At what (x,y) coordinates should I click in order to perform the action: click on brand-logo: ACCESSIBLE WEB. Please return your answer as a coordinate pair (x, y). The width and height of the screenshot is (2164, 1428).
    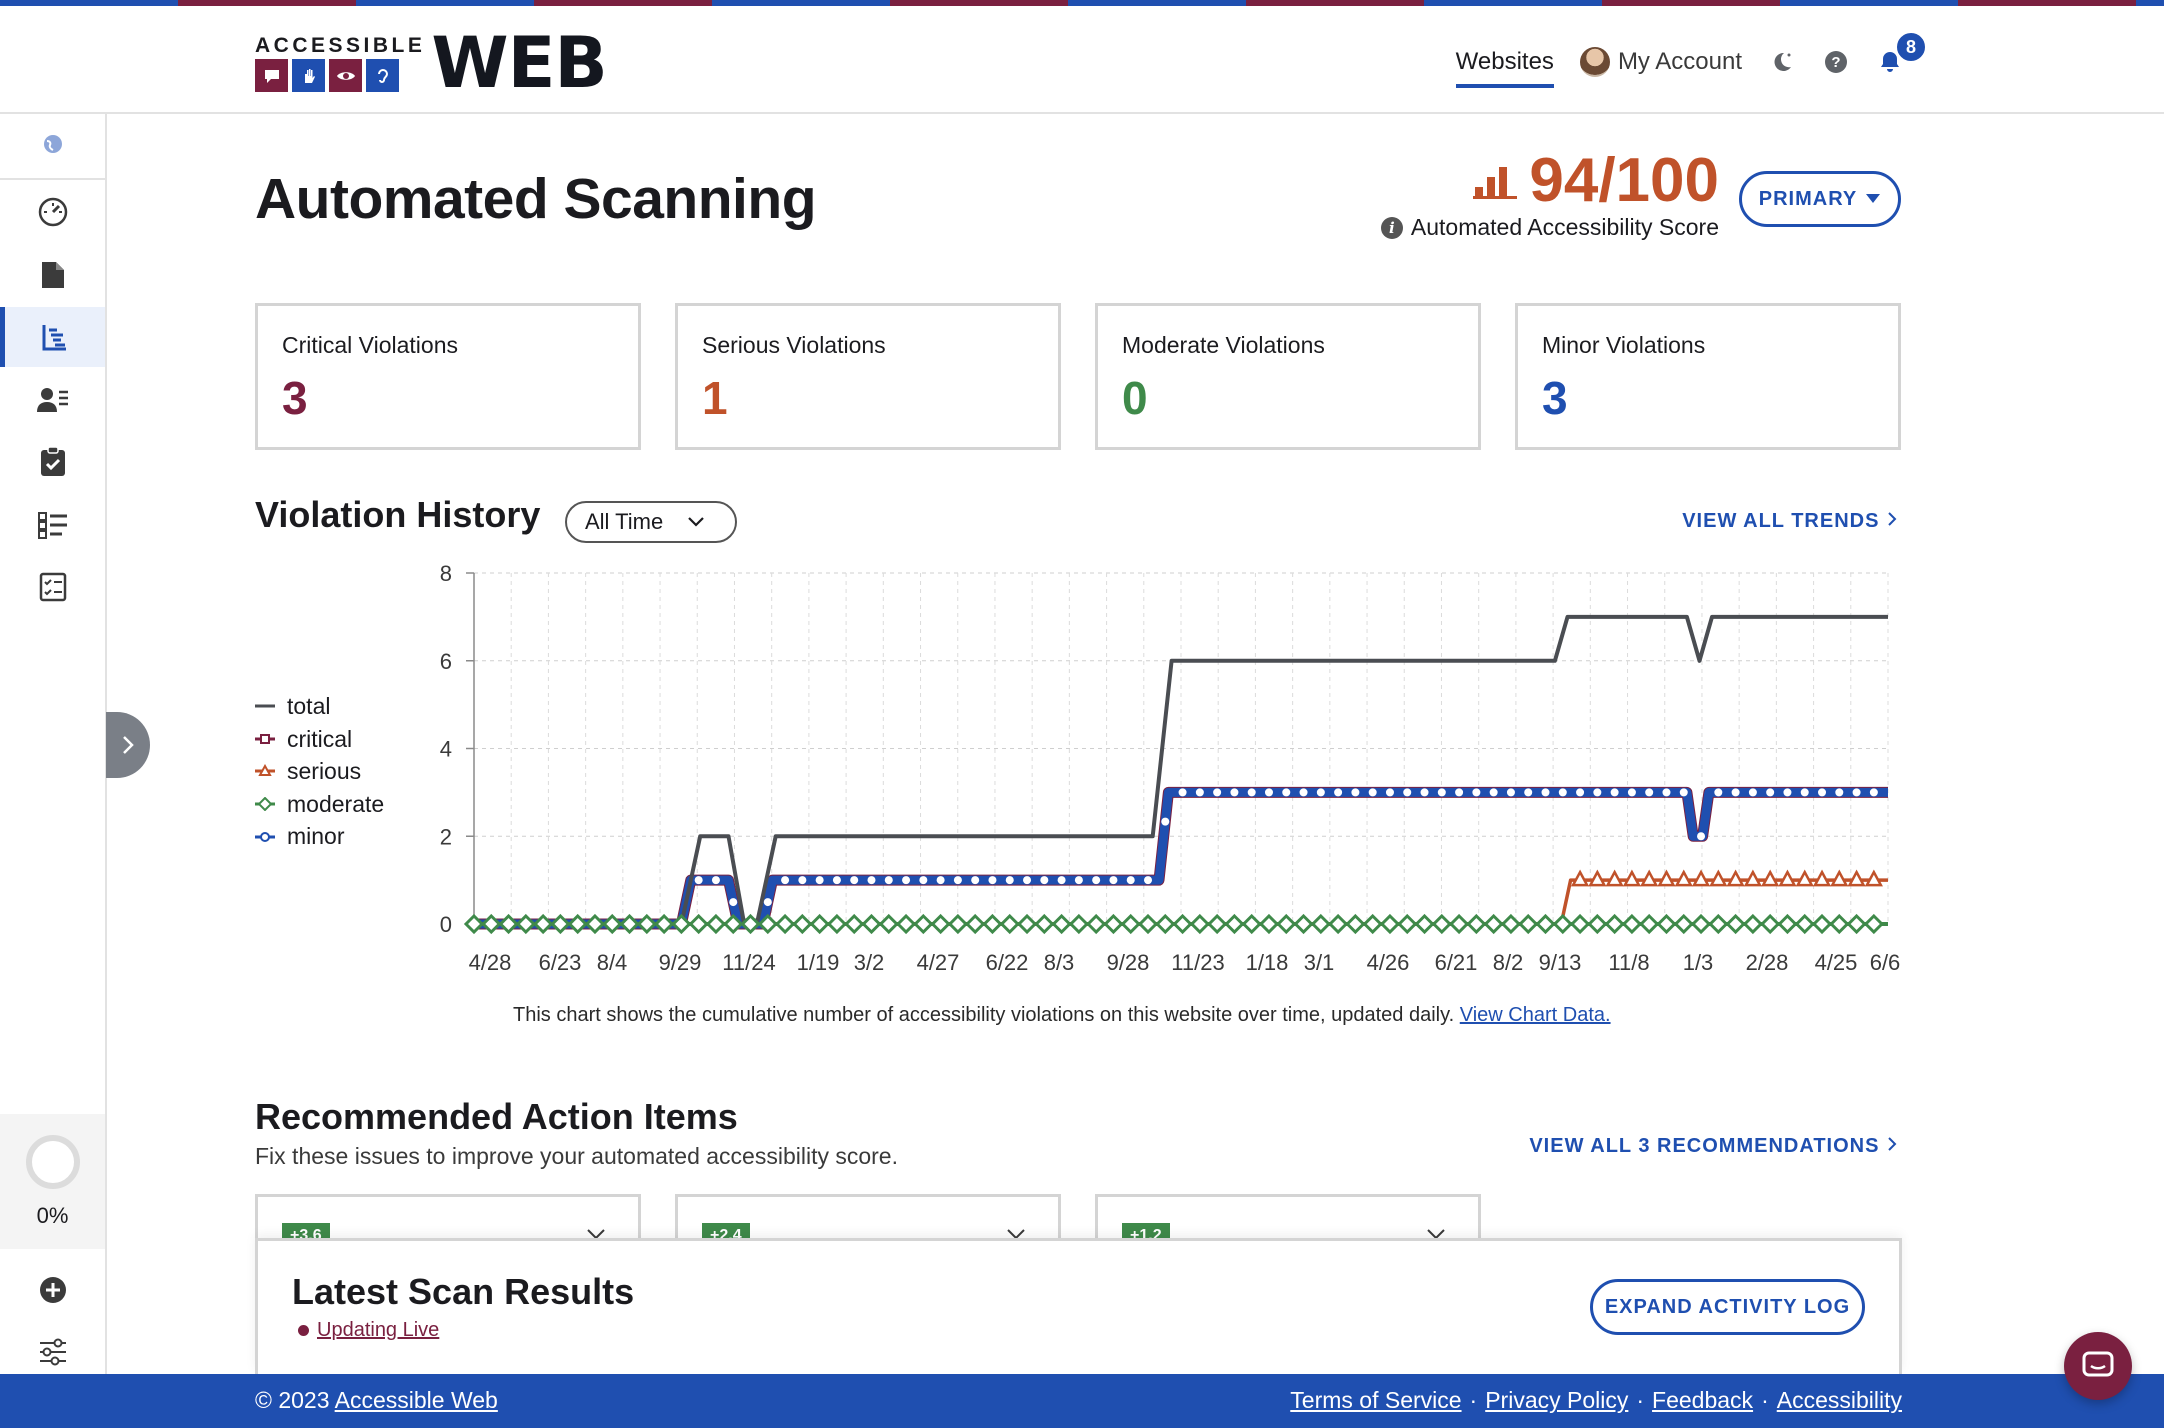
    Looking at the image, I should click on (431, 63).